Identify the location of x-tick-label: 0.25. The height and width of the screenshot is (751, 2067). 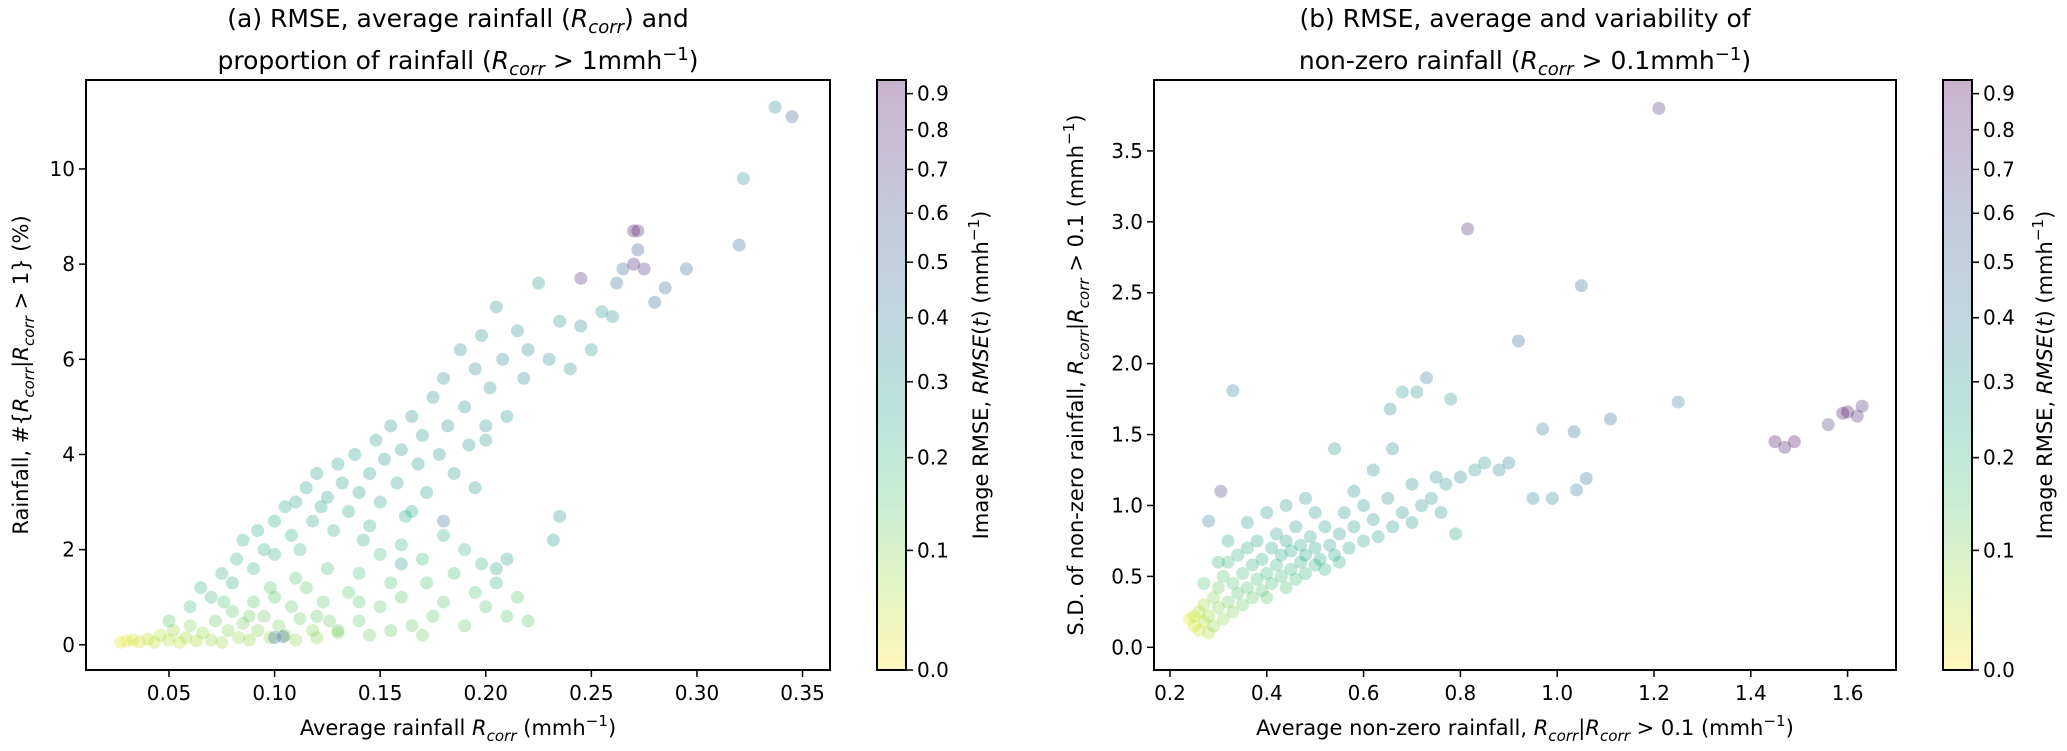
(591, 693).